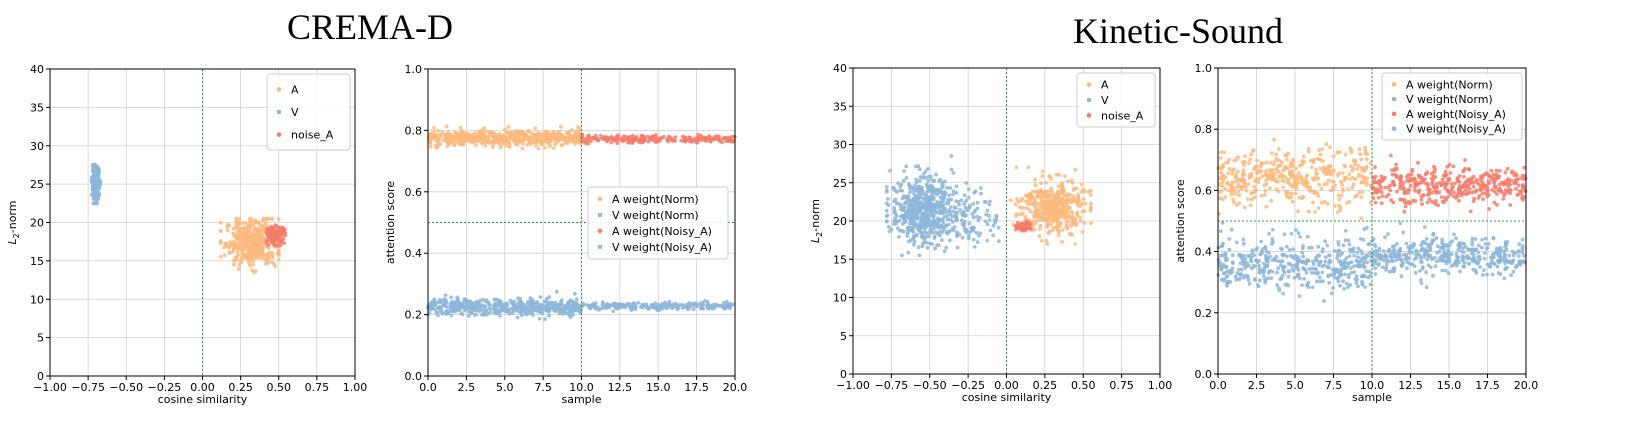 This screenshot has width=1631, height=437. Describe the element at coordinates (370, 27) in the screenshot. I see `group-title-crema-d: CREMA-D` at that location.